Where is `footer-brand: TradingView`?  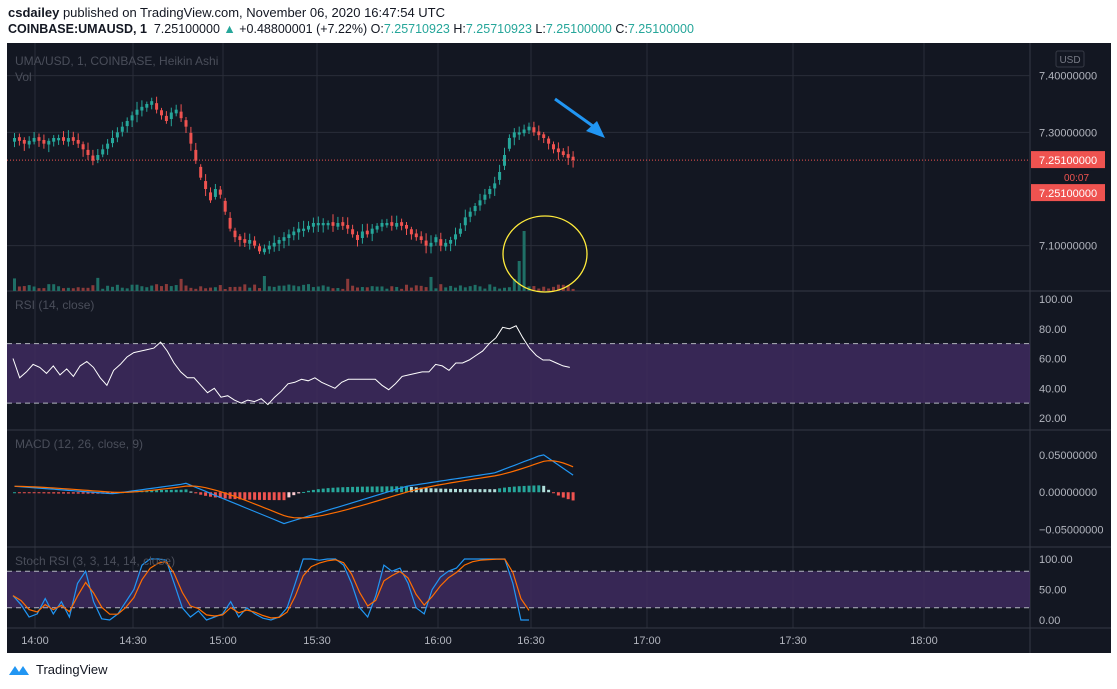
footer-brand: TradingView is located at coordinates (72, 669).